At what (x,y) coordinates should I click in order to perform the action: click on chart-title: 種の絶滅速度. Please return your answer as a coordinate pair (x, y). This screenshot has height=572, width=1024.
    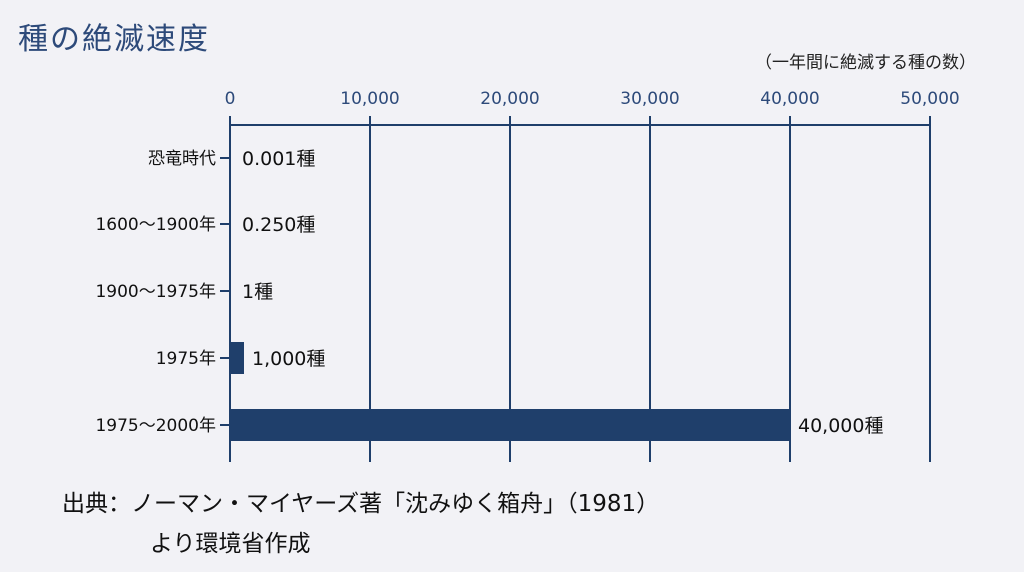
    Looking at the image, I should click on (114, 39).